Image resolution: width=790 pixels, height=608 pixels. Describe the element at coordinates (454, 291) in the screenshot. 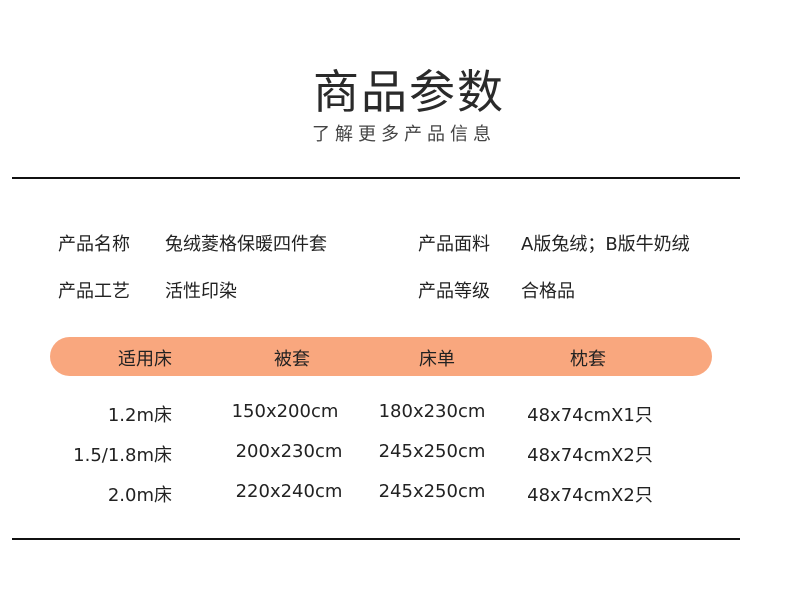

I see `param-label: 产品等级` at that location.